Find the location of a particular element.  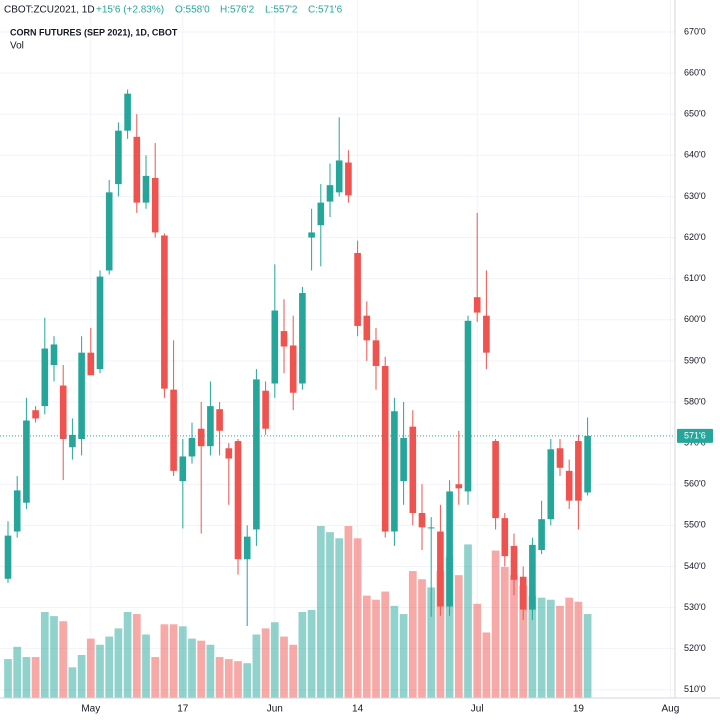

y-tick-label: 580'0 is located at coordinates (695, 401).